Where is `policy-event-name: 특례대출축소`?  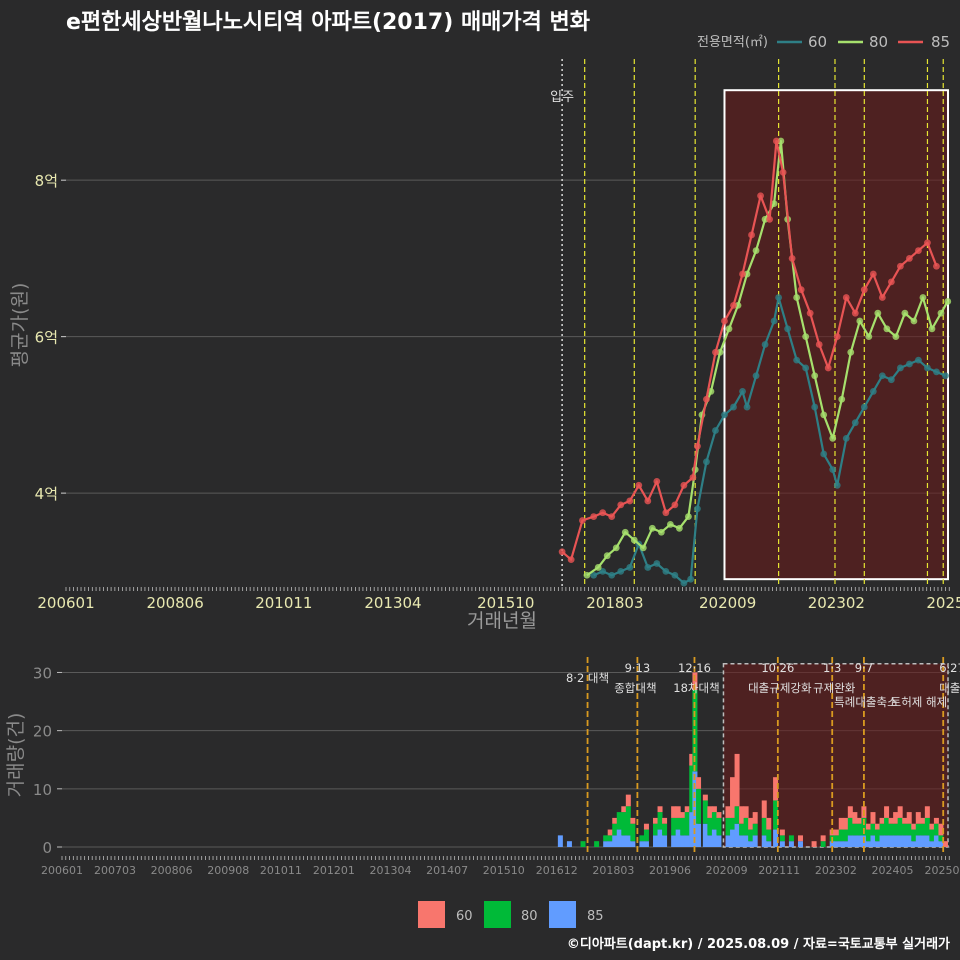 policy-event-name: 특례대출축소 is located at coordinates (865, 702).